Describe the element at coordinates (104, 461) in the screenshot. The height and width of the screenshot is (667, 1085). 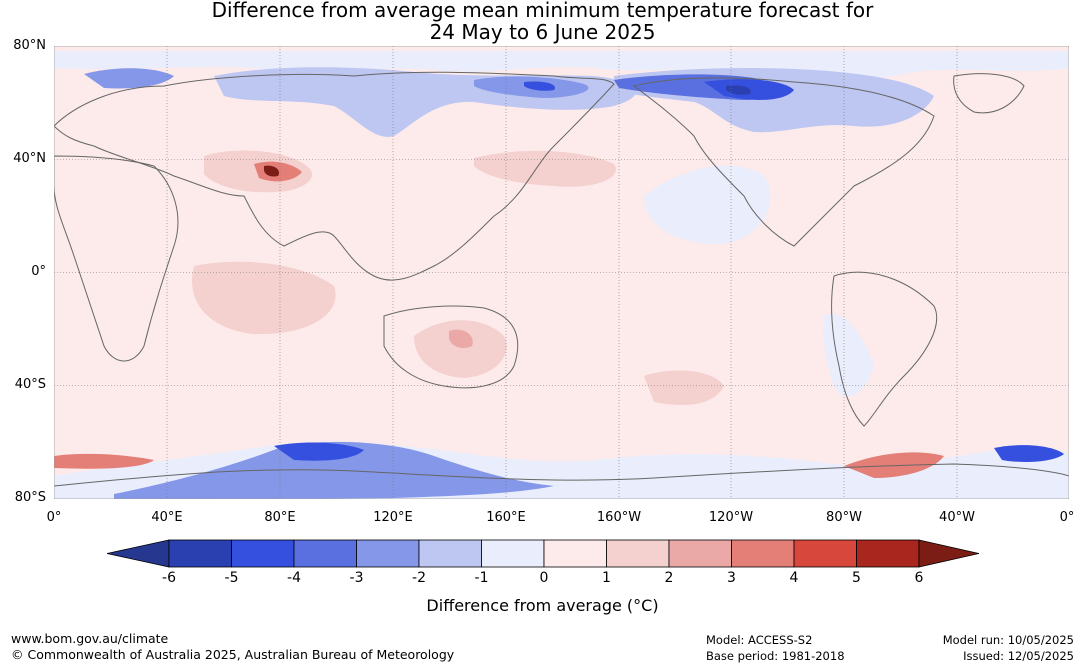
I see `southern-warm` at that location.